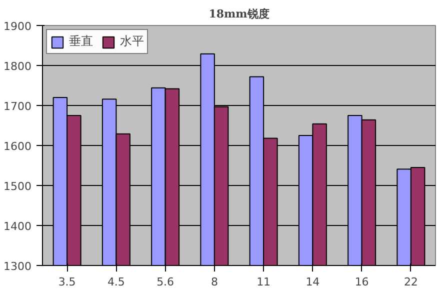  Describe the element at coordinates (18, 266) in the screenshot. I see `y-tick-label: 1300` at that location.